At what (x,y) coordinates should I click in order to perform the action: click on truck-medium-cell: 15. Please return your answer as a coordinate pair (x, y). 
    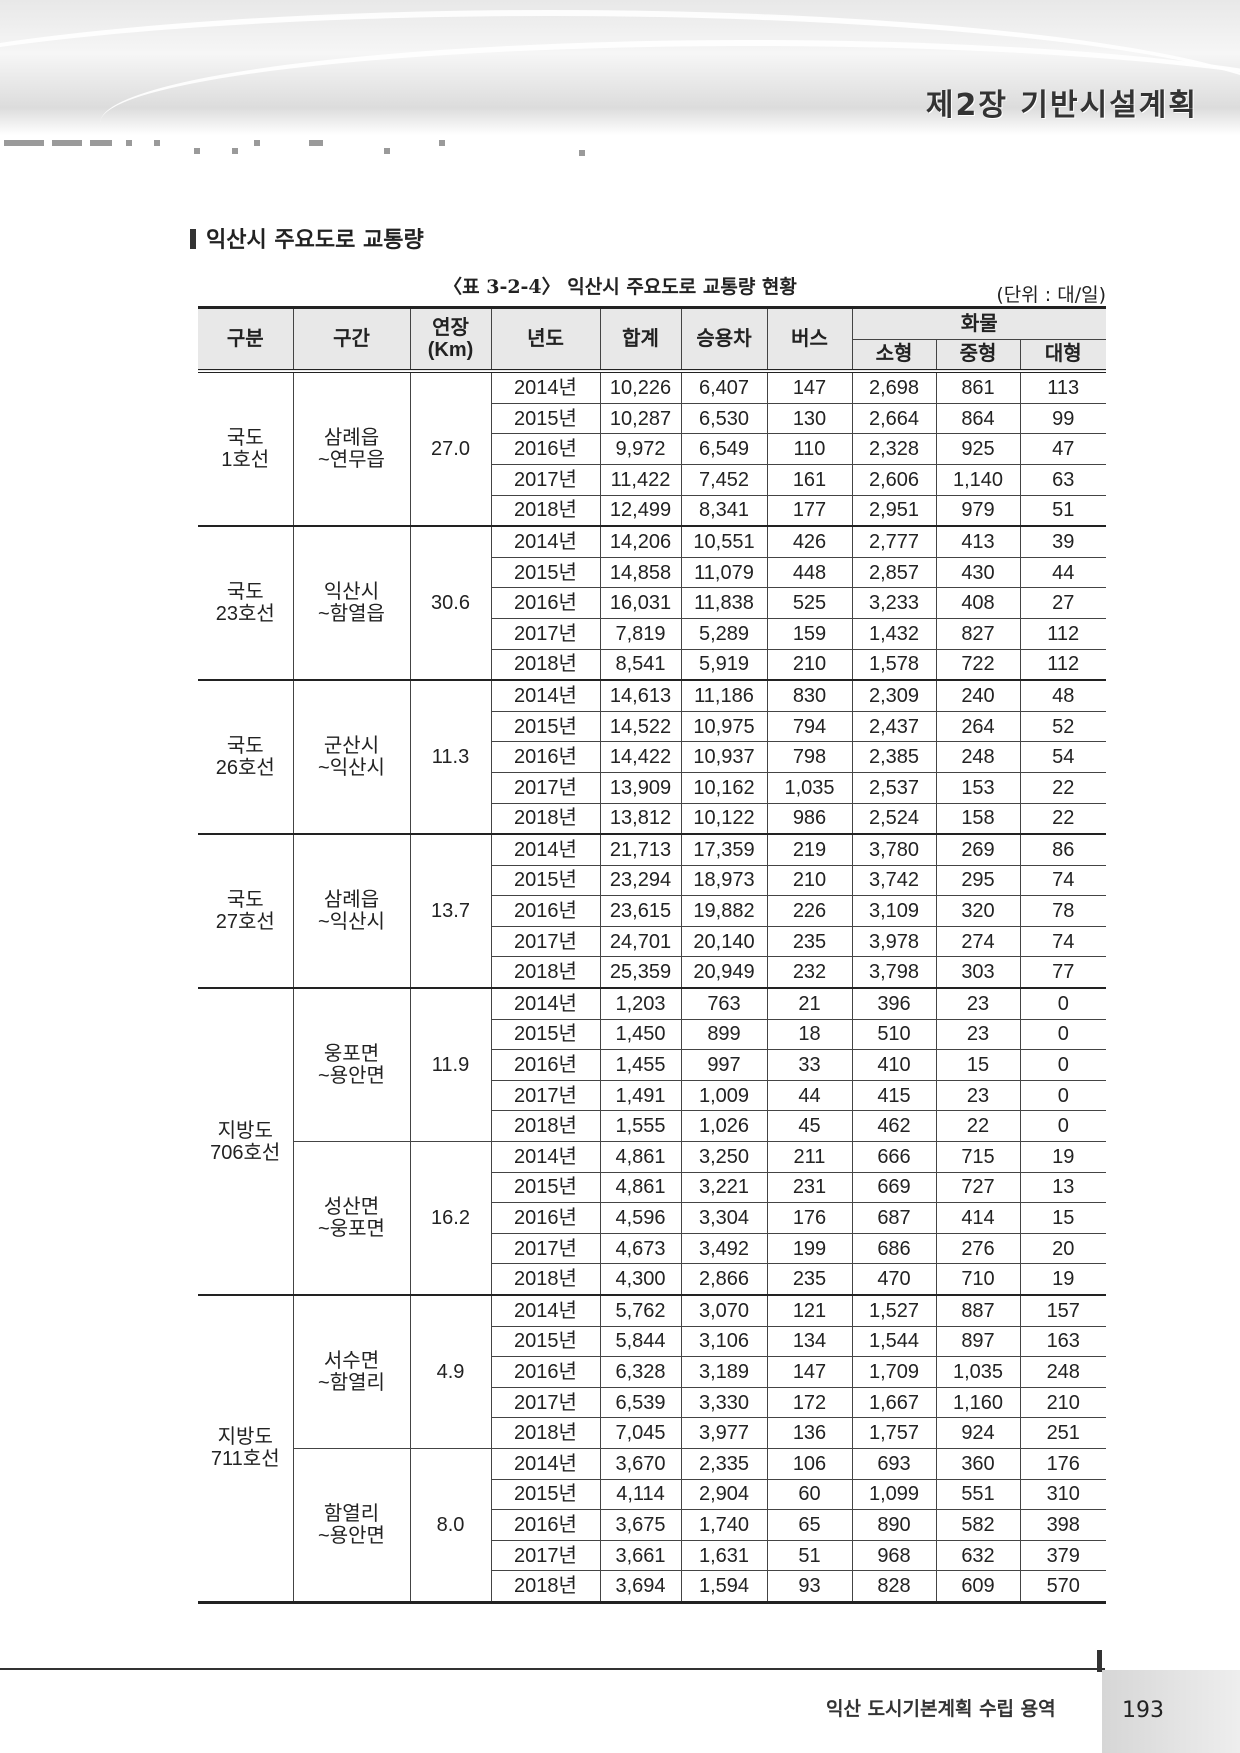
    Looking at the image, I should click on (978, 1065).